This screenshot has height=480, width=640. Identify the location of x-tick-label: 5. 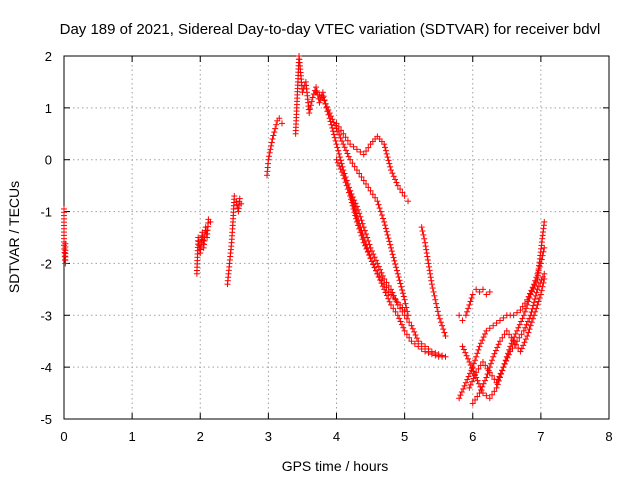
(404, 436).